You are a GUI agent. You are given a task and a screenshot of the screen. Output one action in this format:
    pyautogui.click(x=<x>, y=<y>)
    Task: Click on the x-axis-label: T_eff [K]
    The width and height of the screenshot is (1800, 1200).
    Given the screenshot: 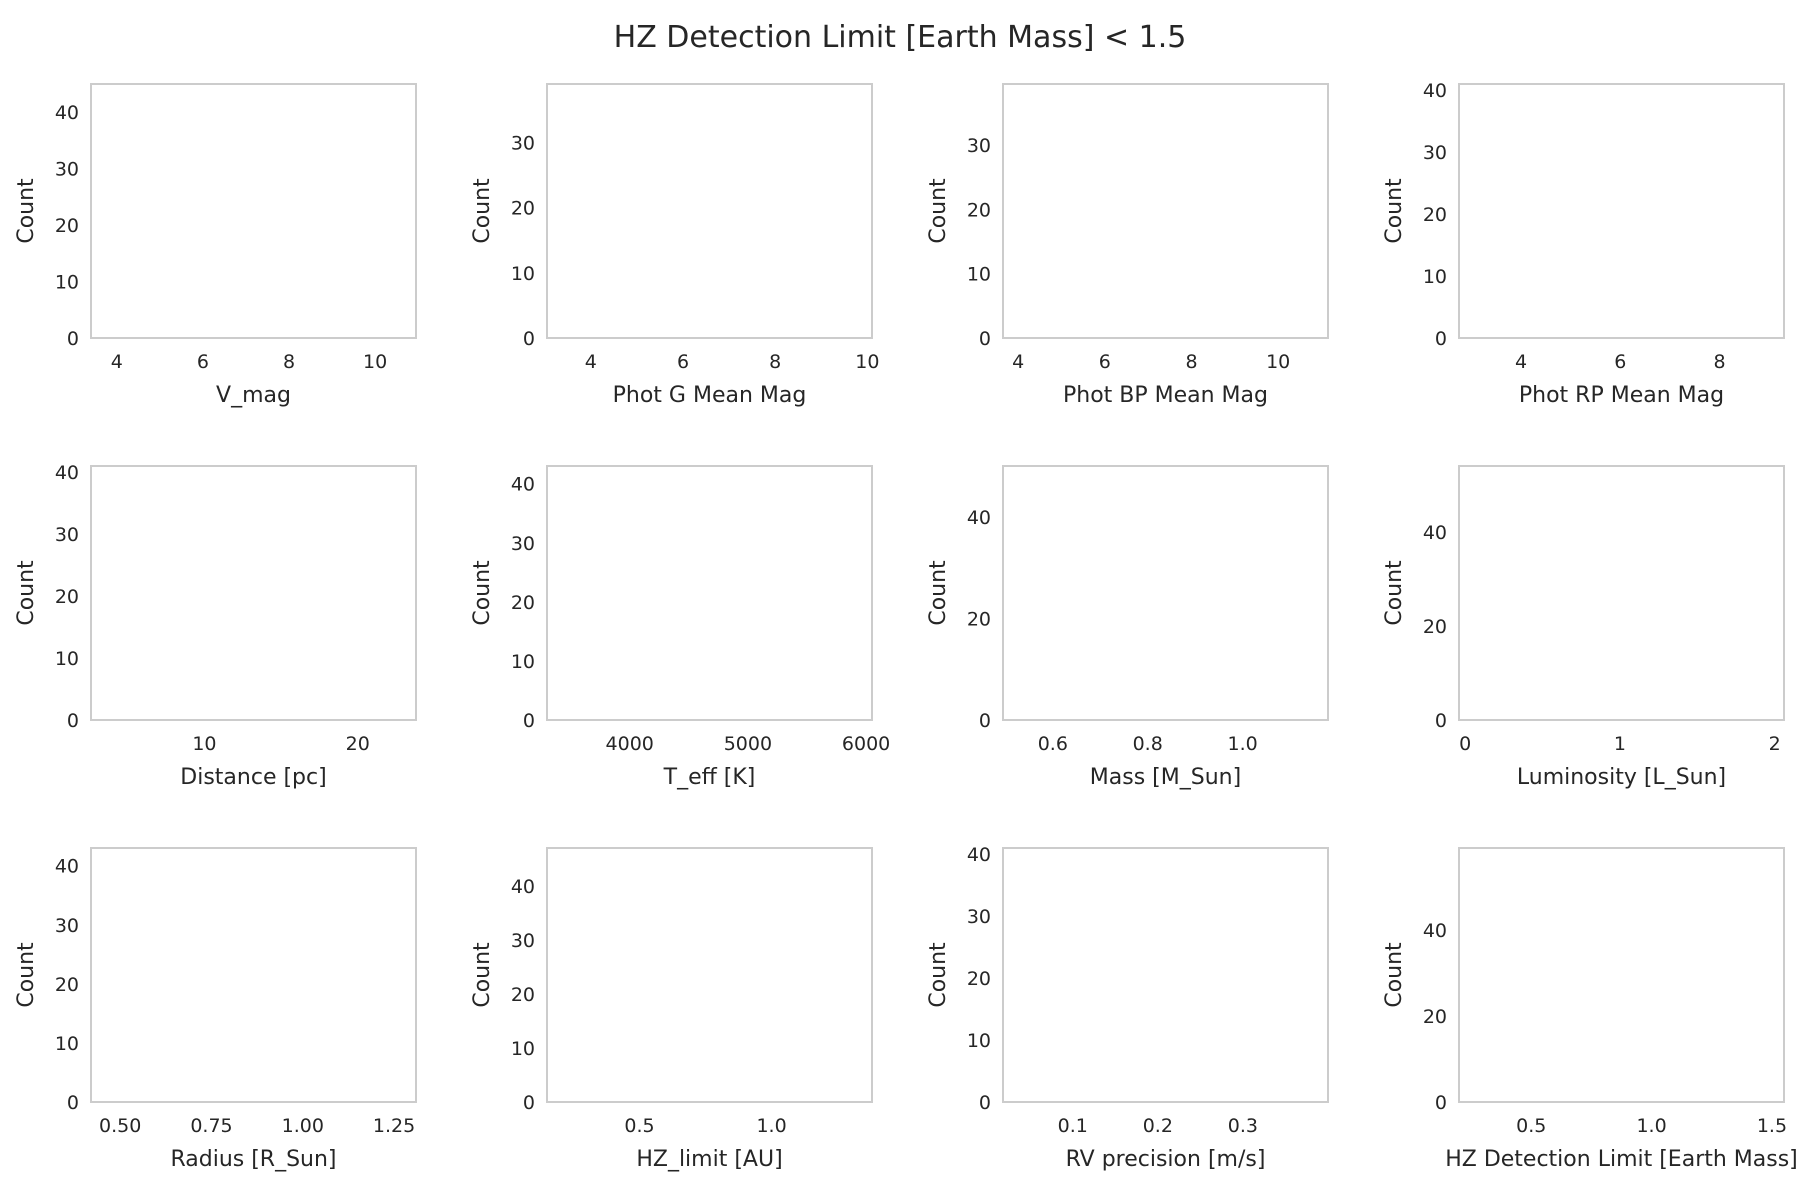 What is the action you would take?
    pyautogui.click(x=709, y=777)
    